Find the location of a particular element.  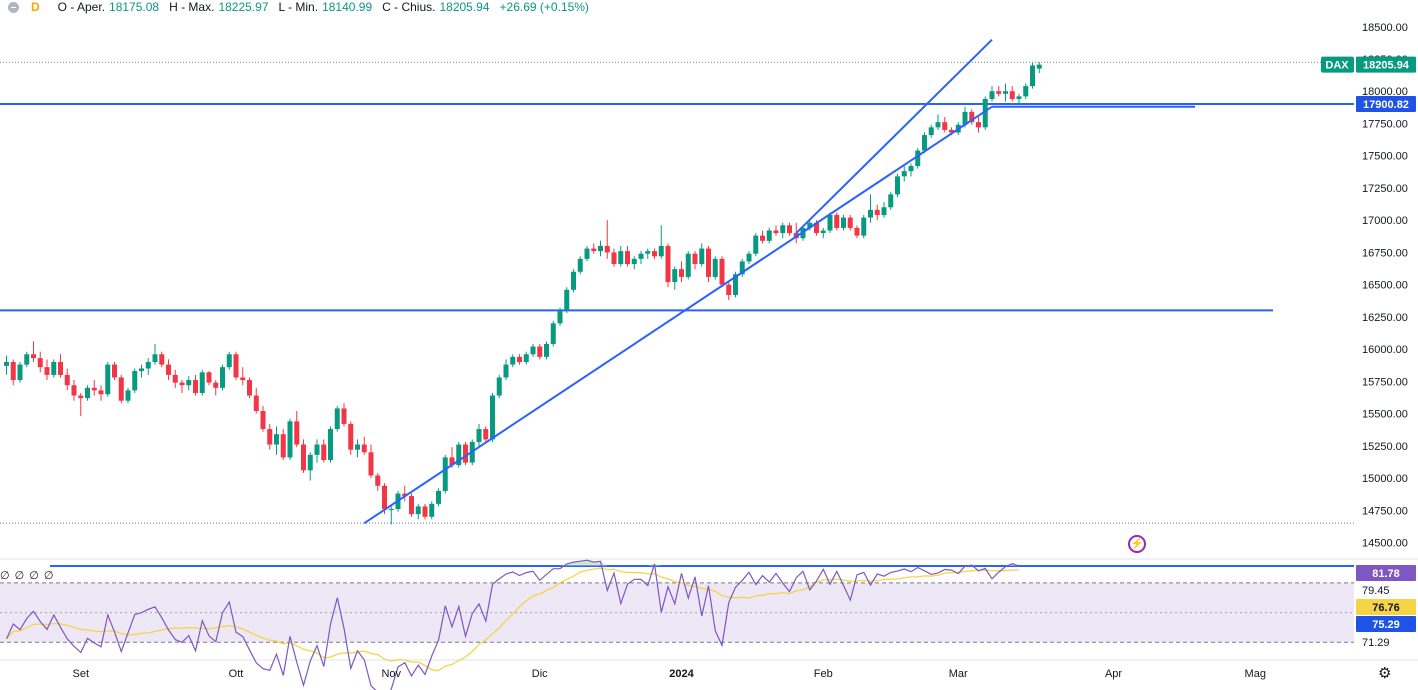

timeframe-label: D is located at coordinates (35, 7).